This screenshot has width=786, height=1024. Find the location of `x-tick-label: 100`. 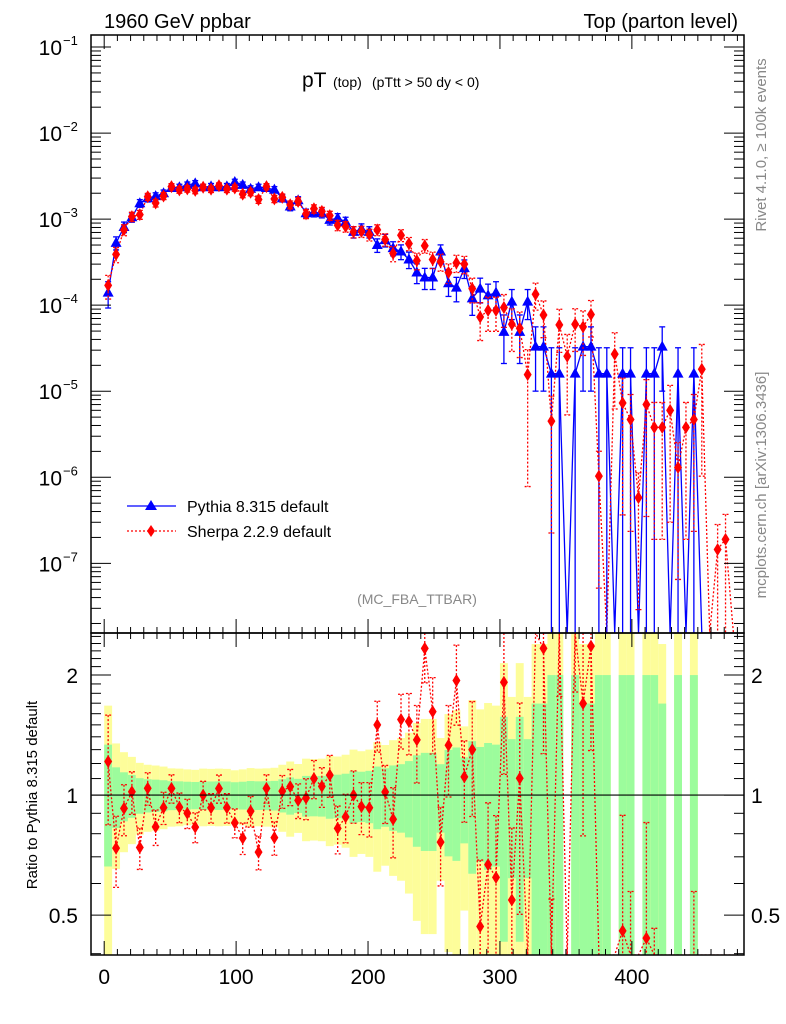

x-tick-label: 100 is located at coordinates (236, 977).